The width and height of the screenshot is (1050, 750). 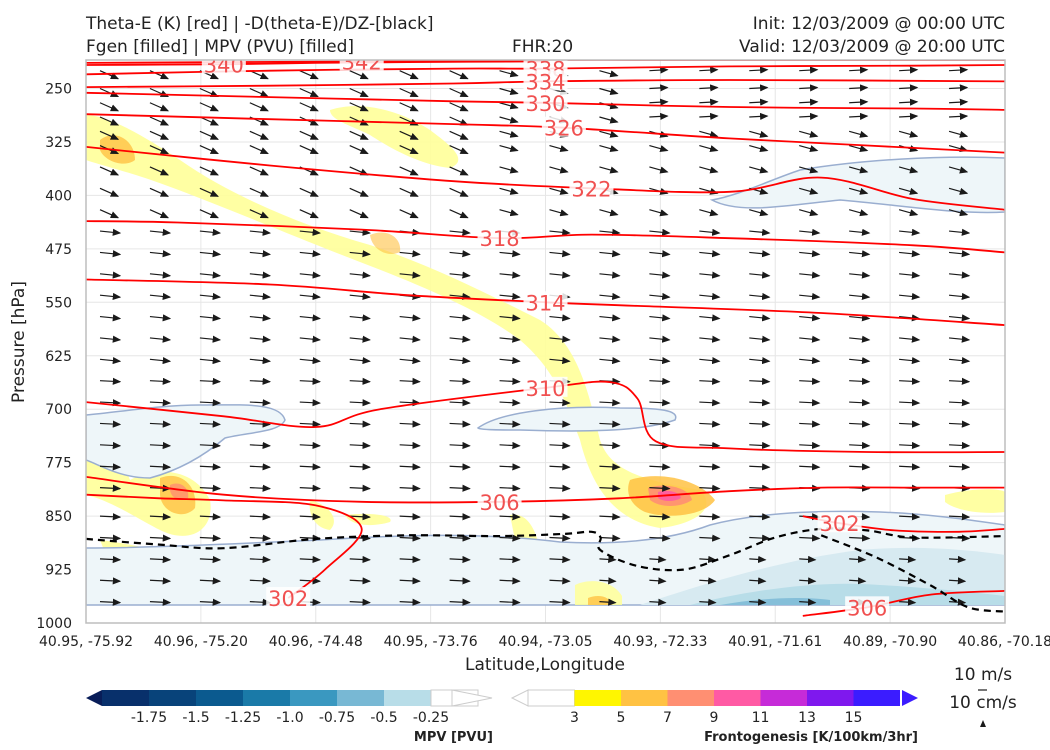 I want to click on mpv-colorbar-tick: -1.5, so click(x=195, y=718).